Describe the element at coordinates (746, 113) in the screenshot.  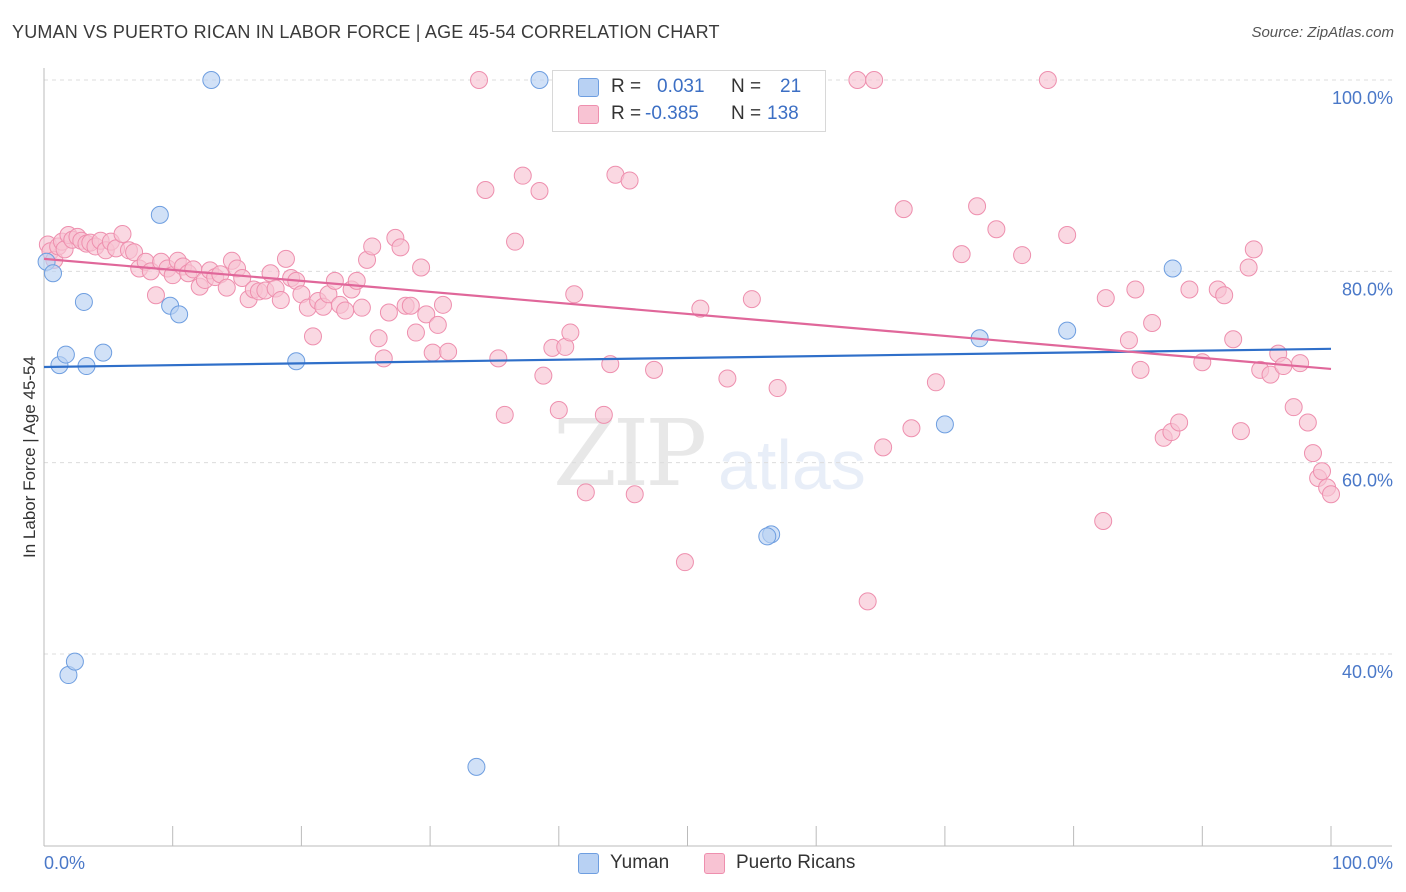
I see `puerto-n-label: N =` at that location.